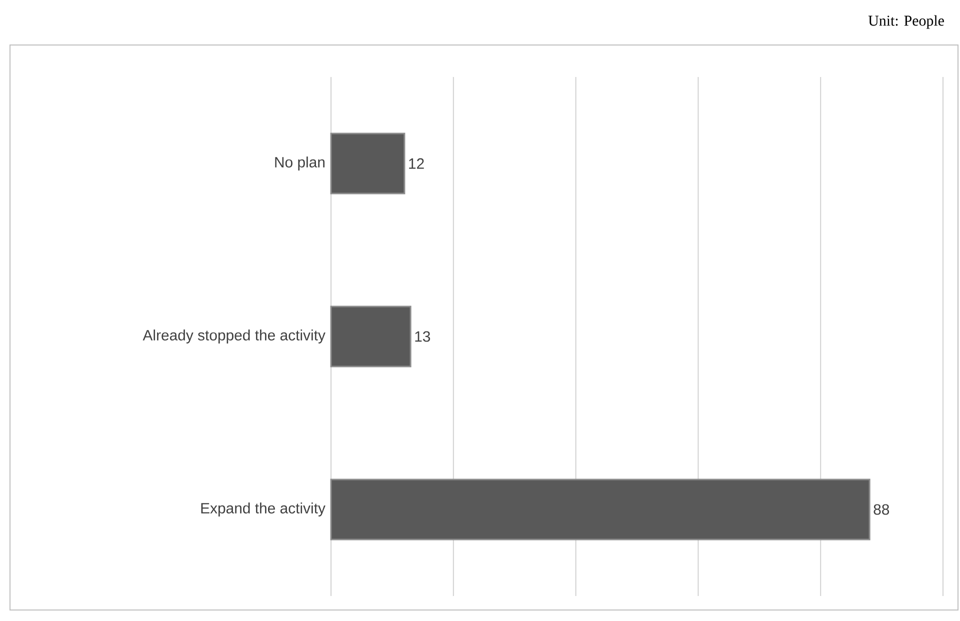 The width and height of the screenshot is (960, 621). I want to click on data-label: 88, so click(882, 509).